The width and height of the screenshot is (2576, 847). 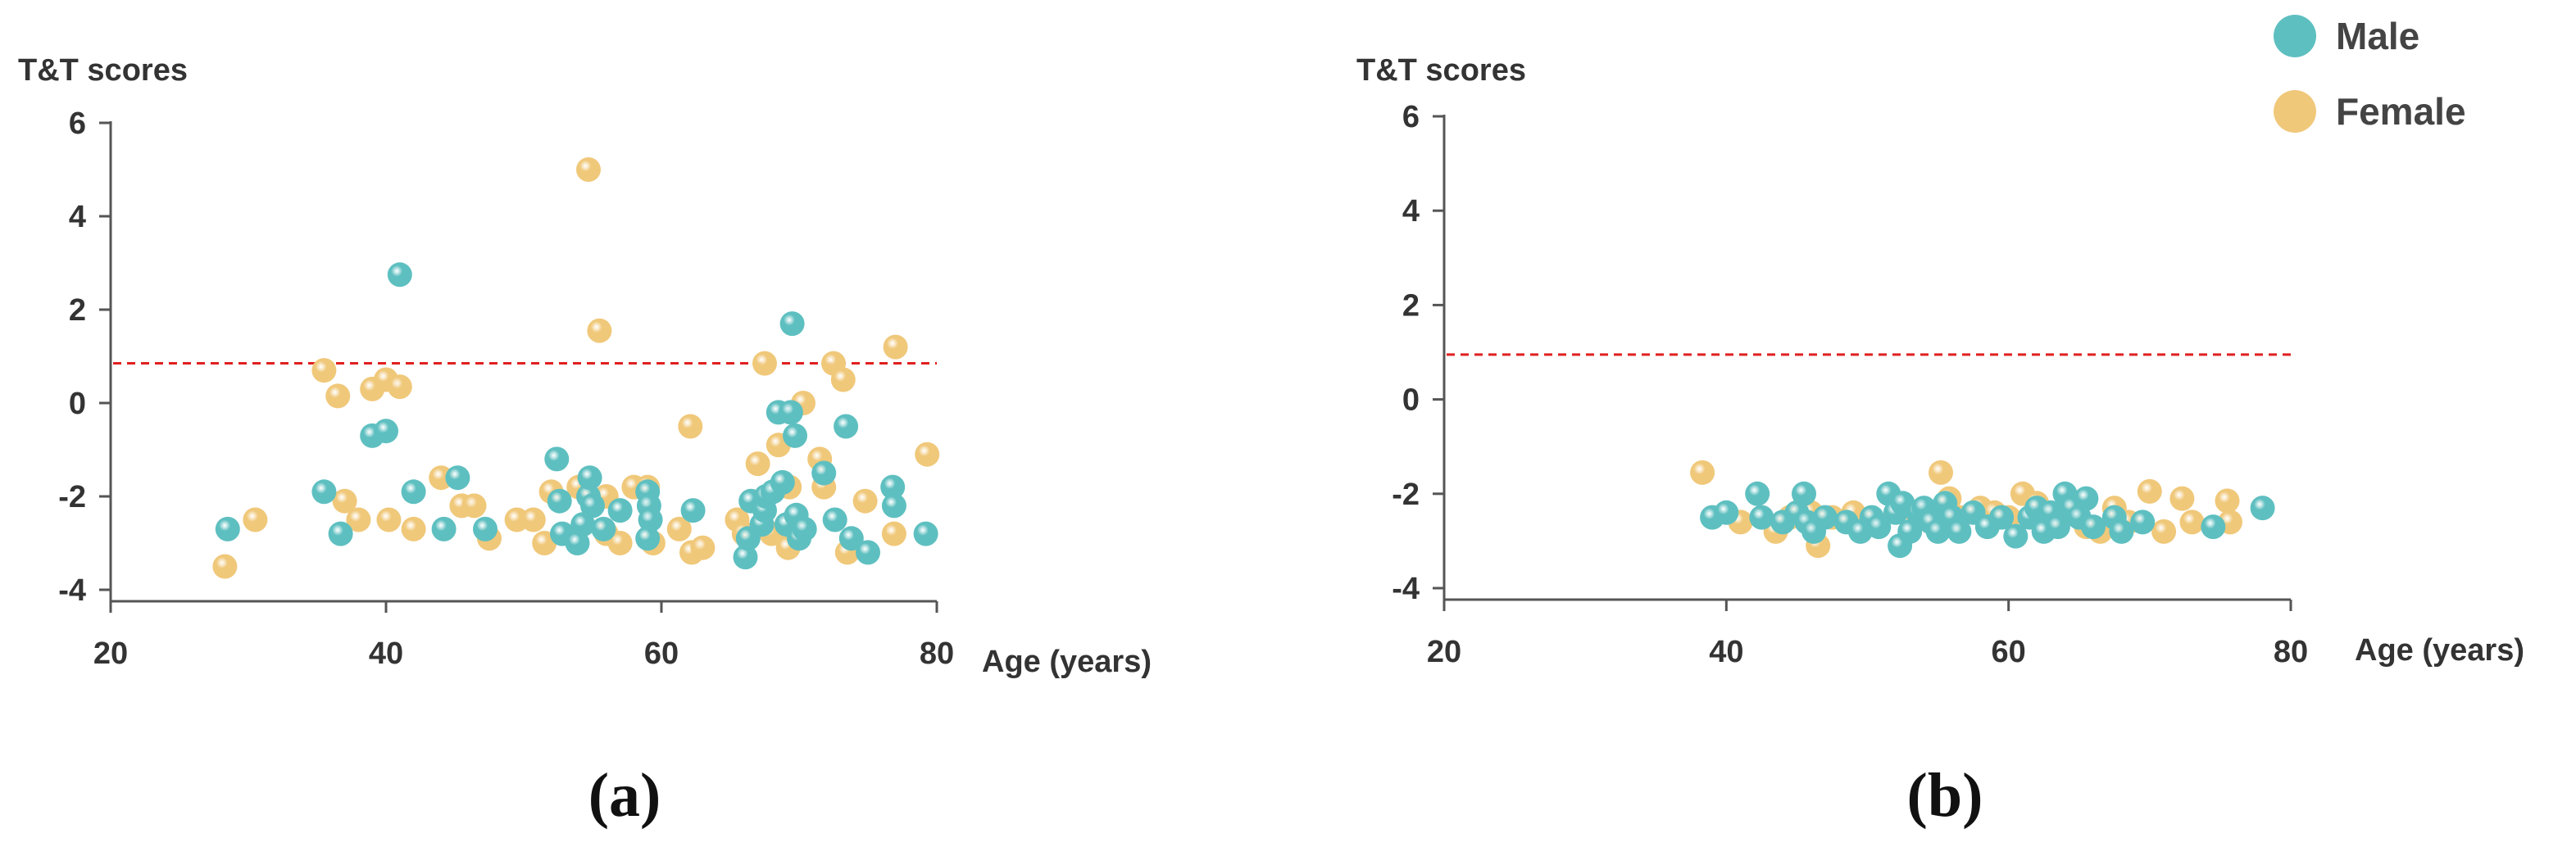 What do you see at coordinates (2295, 111) in the screenshot?
I see `legend-female-marker` at bounding box center [2295, 111].